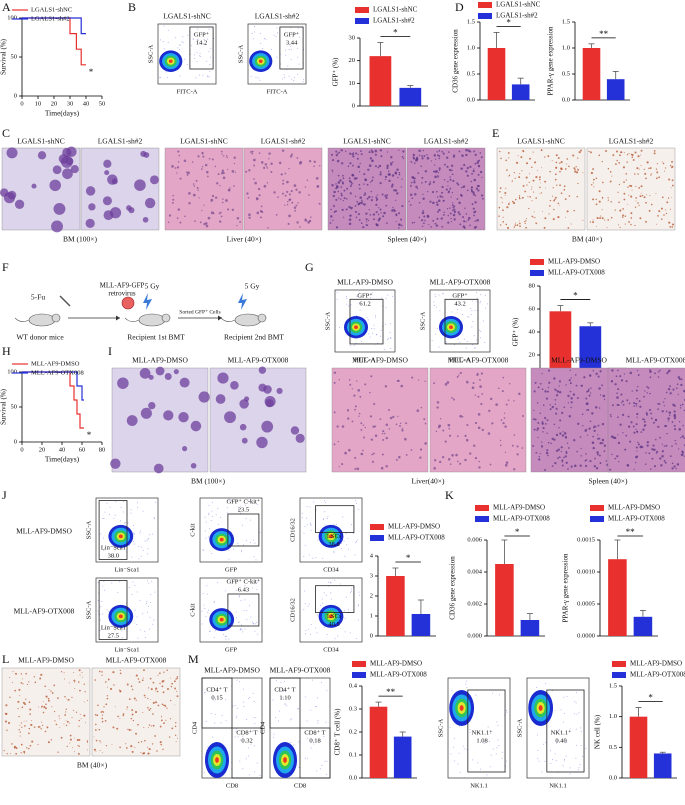  I want to click on y-tick-label: 0, so click(15, 95).